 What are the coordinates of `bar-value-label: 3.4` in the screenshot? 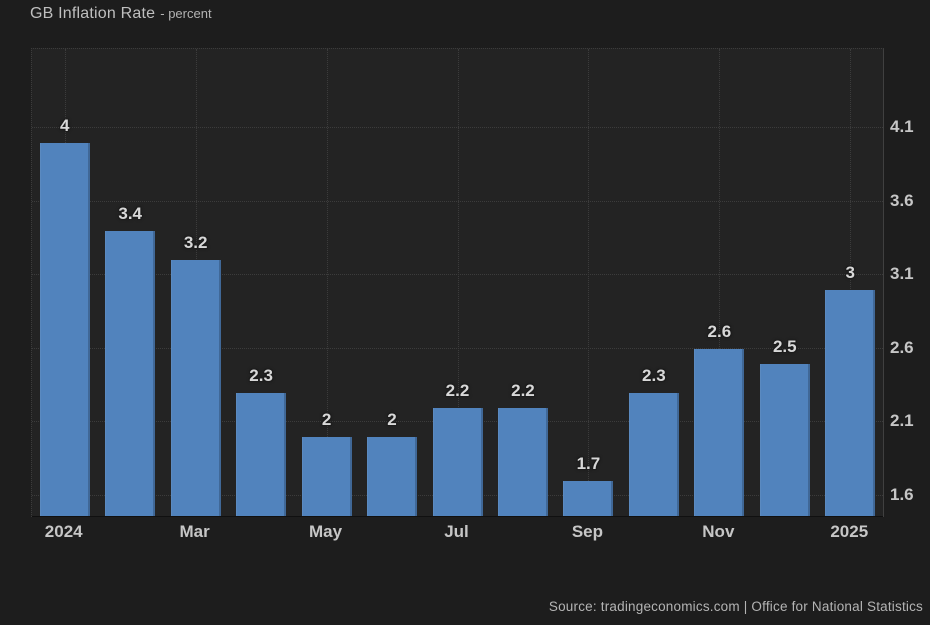 It's located at (130, 214).